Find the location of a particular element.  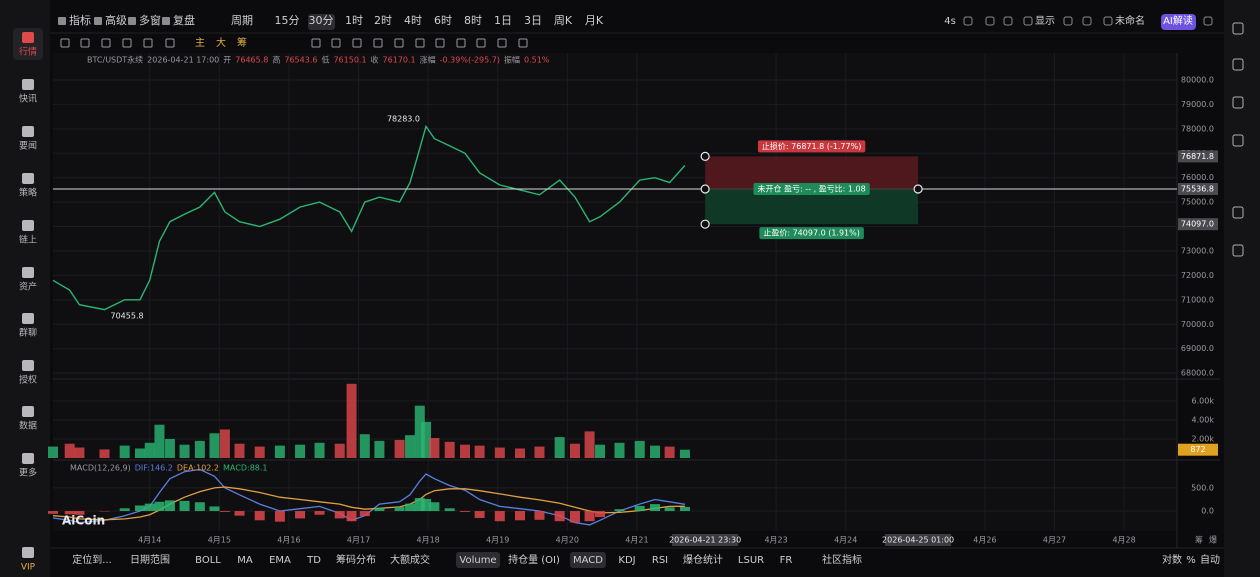

toolbar-button: 多窗 is located at coordinates (150, 20).